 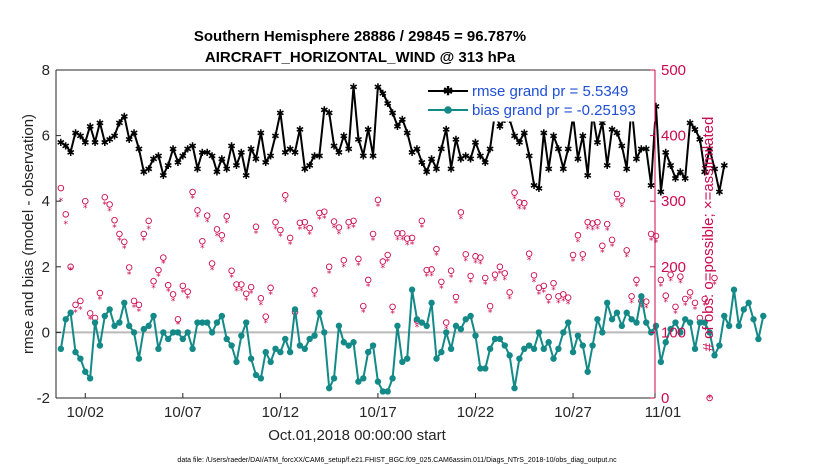 What do you see at coordinates (538, 99) in the screenshot?
I see `legend-box` at bounding box center [538, 99].